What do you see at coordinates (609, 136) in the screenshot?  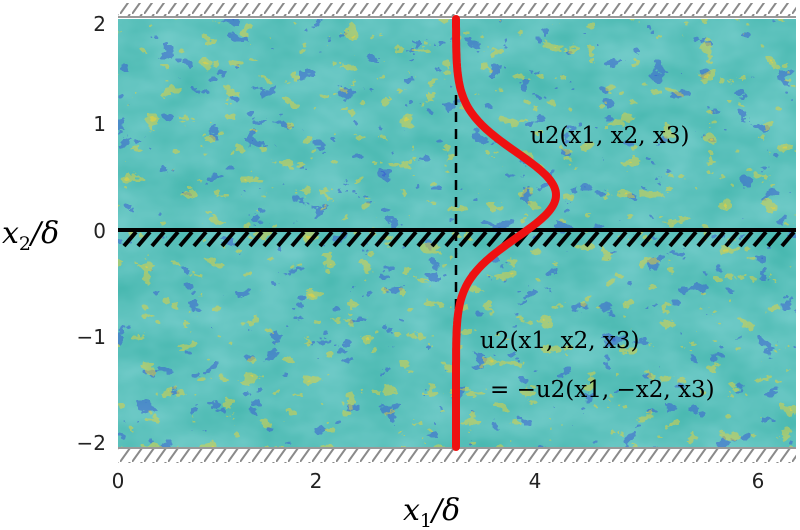 I see `upper-velocity-label: u2(x1, x2, x3)` at bounding box center [609, 136].